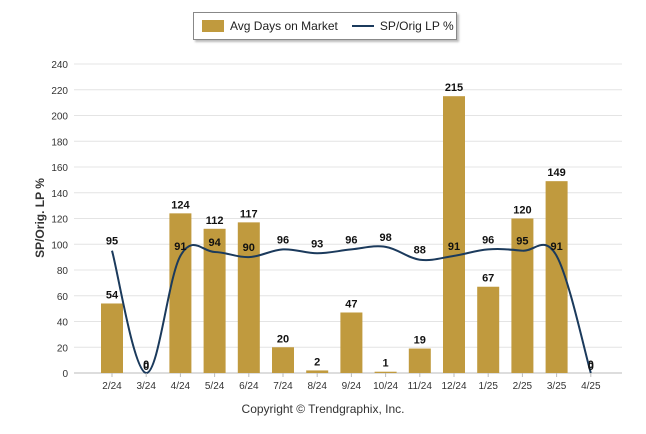  Describe the element at coordinates (59, 194) in the screenshot. I see `y-tick-label: 140` at that location.